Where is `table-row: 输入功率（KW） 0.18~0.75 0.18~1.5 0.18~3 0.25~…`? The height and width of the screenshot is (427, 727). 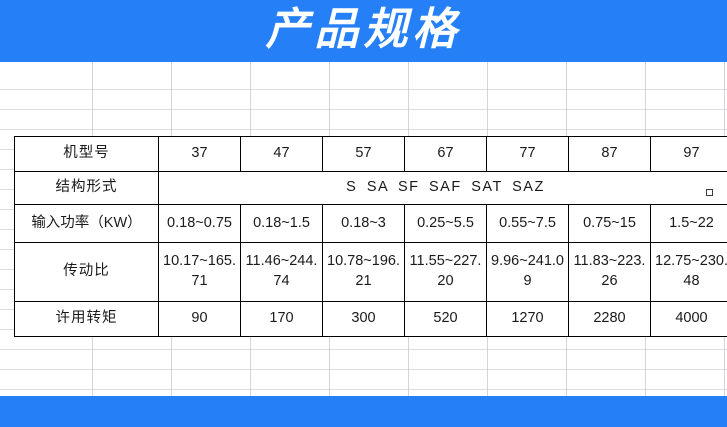
table-row: 输入功率（KW） 0.18~0.75 0.18~1.5 0.18~3 0.25~… is located at coordinates (370, 223).